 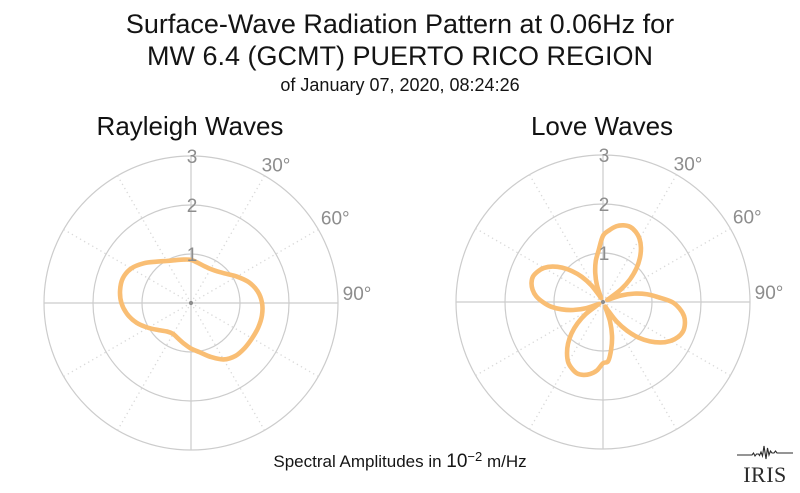 I want to click on caption-prefix: Spectral Amplitudes in, so click(x=360, y=461).